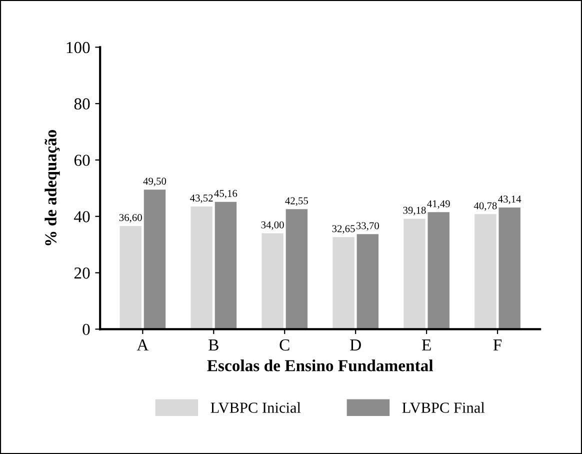  Describe the element at coordinates (485, 206) in the screenshot. I see `data-label: 40,78` at that location.